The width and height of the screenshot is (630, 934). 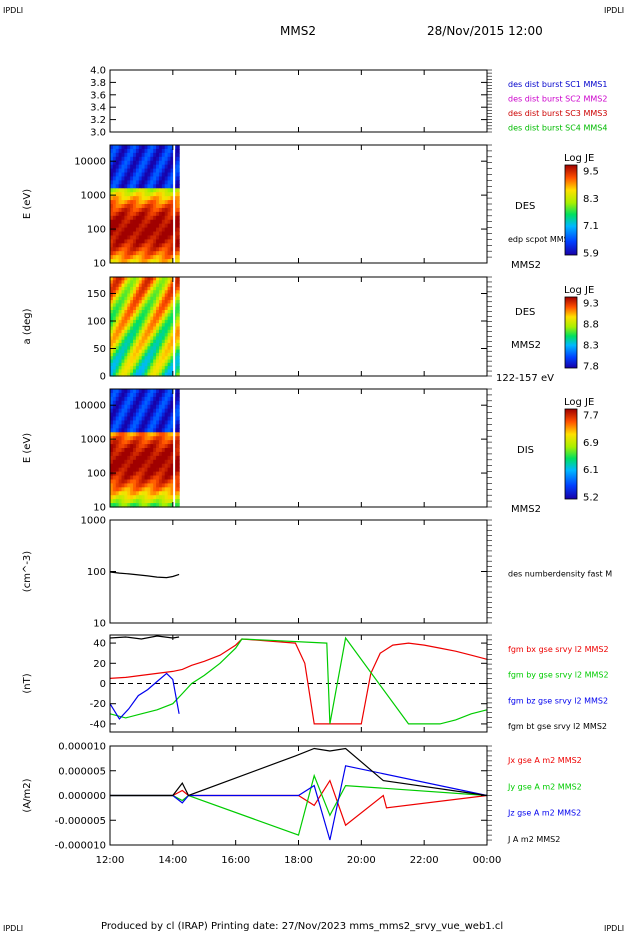 What do you see at coordinates (174, 204) in the screenshot?
I see `data-gap` at bounding box center [174, 204].